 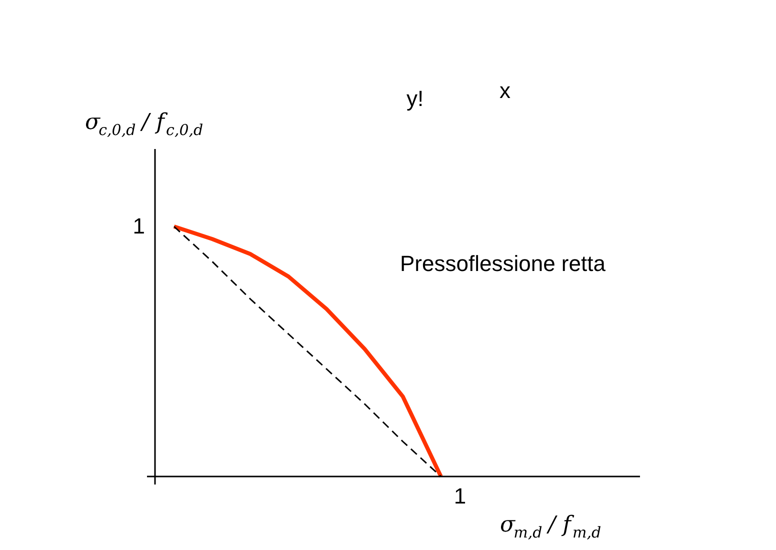 What do you see at coordinates (415, 98) in the screenshot?
I see `text: y!` at bounding box center [415, 98].